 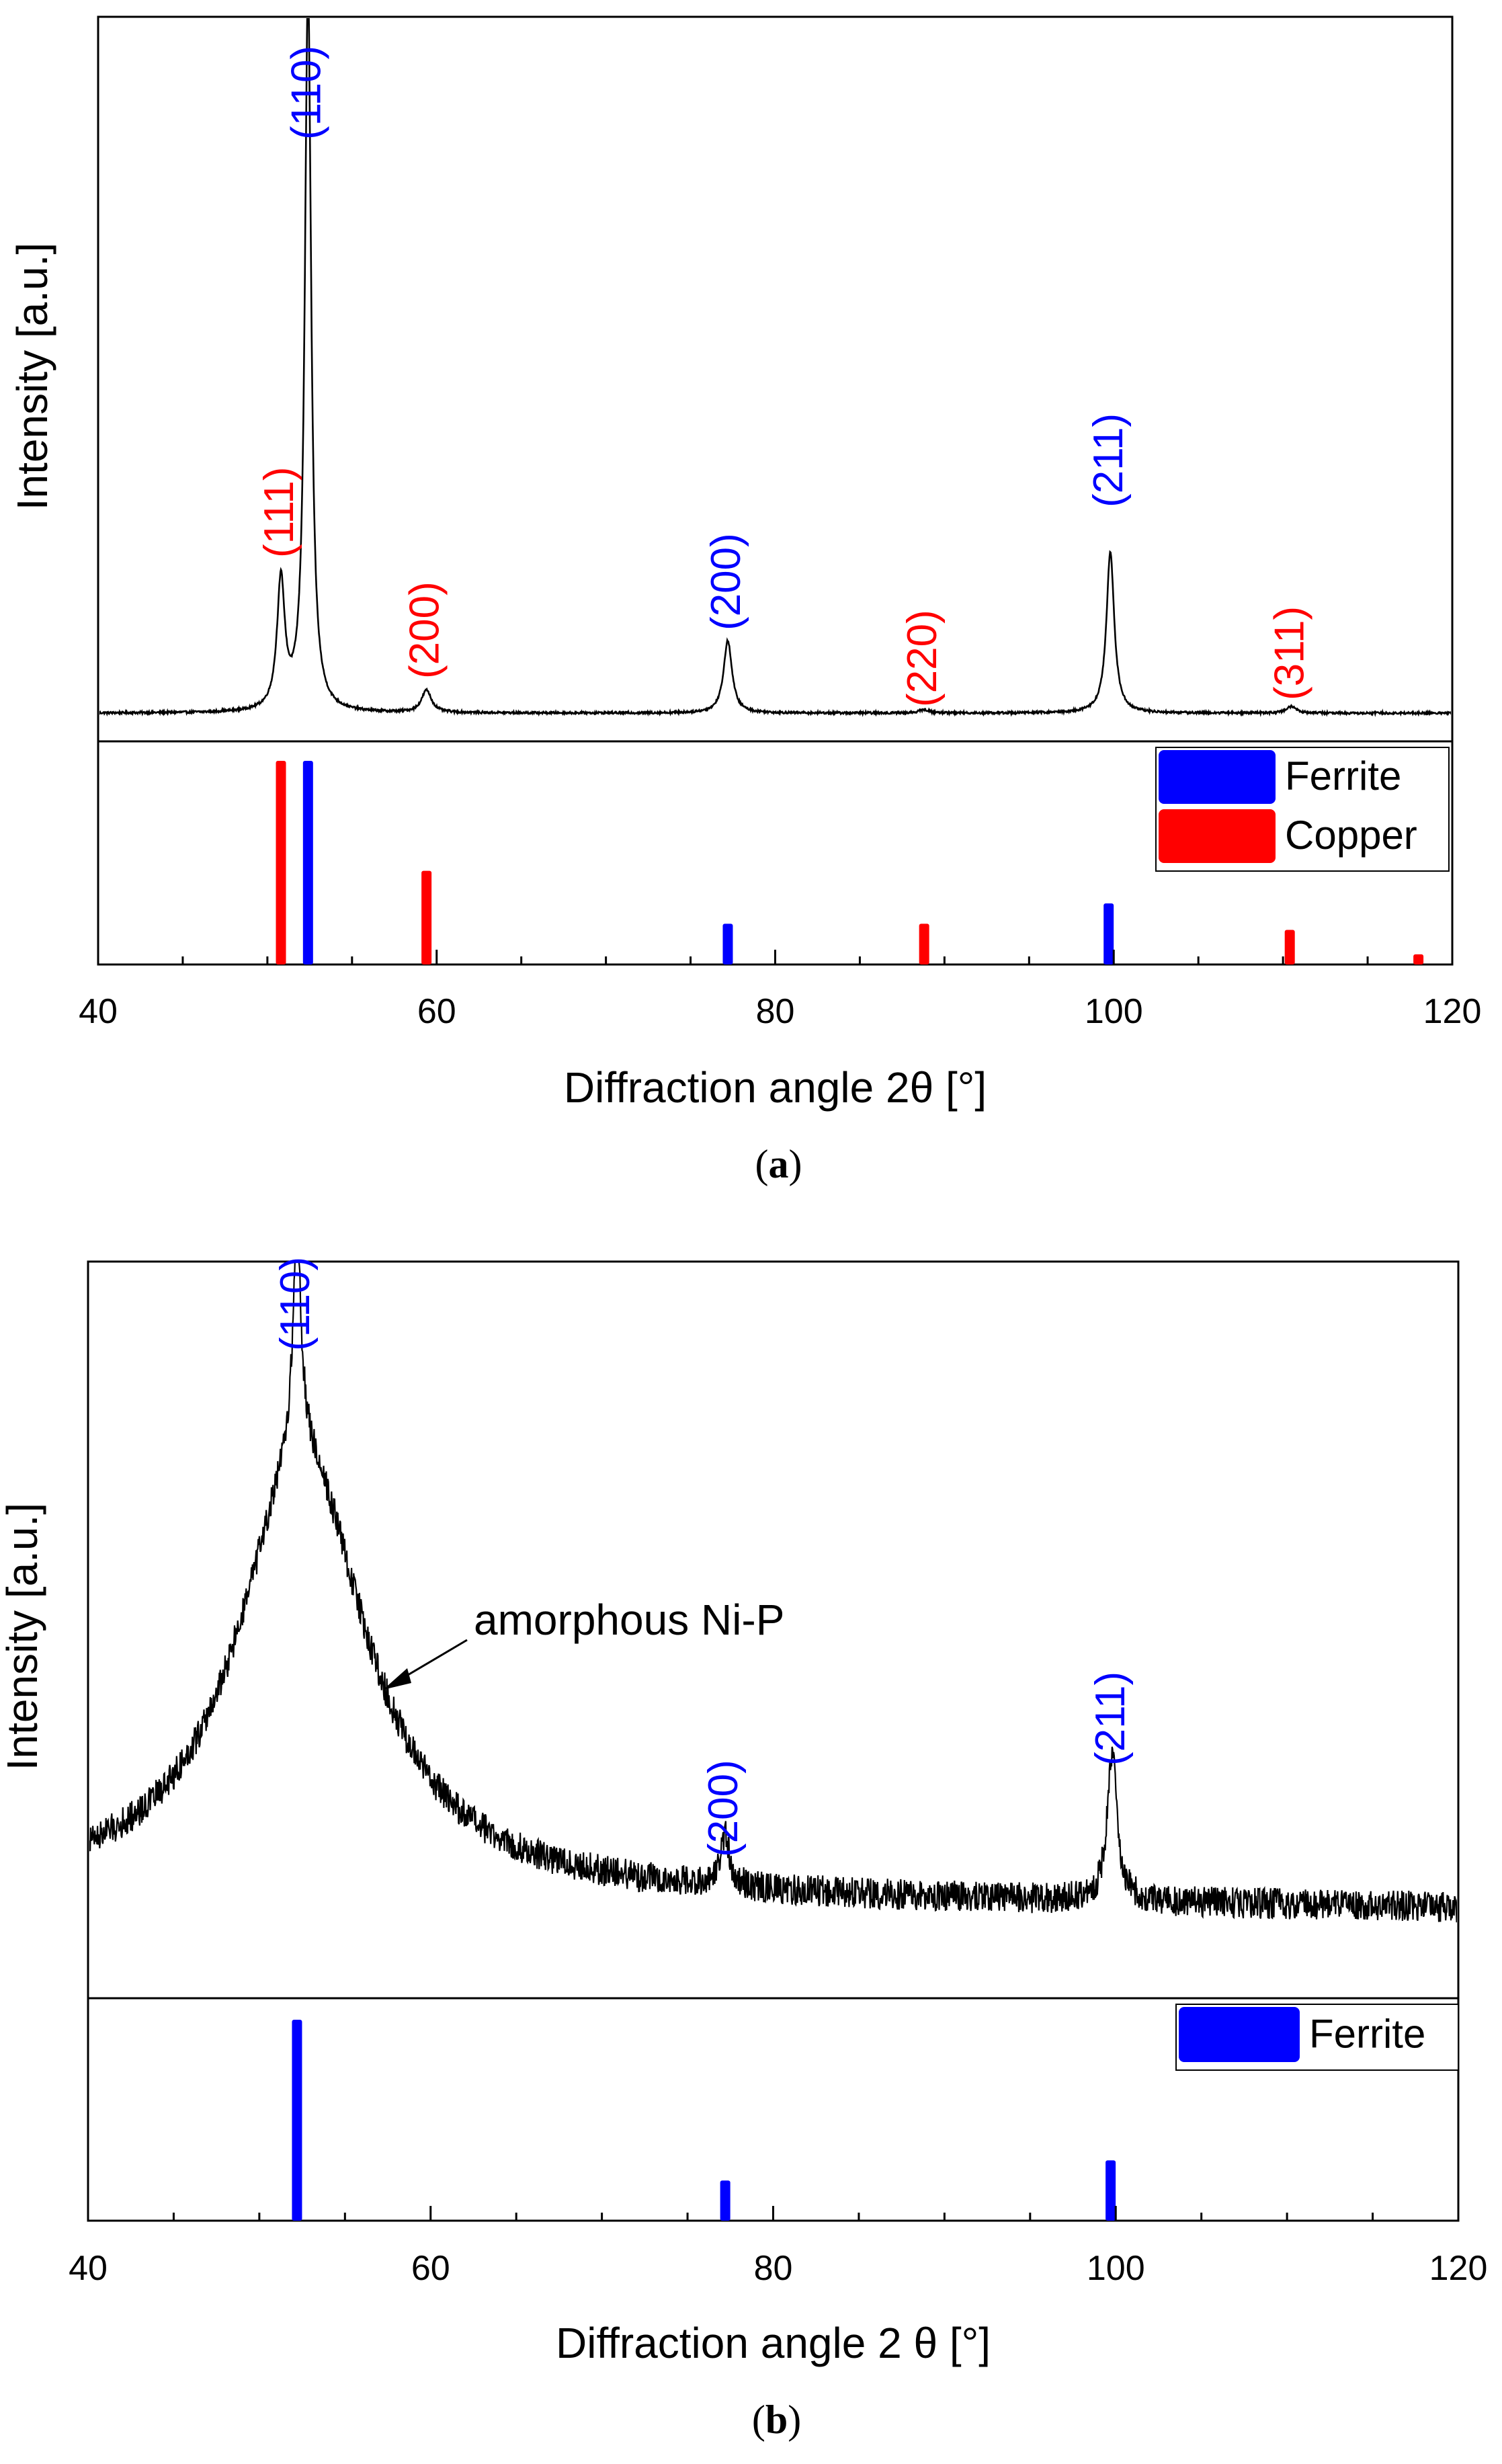 I want to click on caption-letter: a, so click(x=779, y=1164).